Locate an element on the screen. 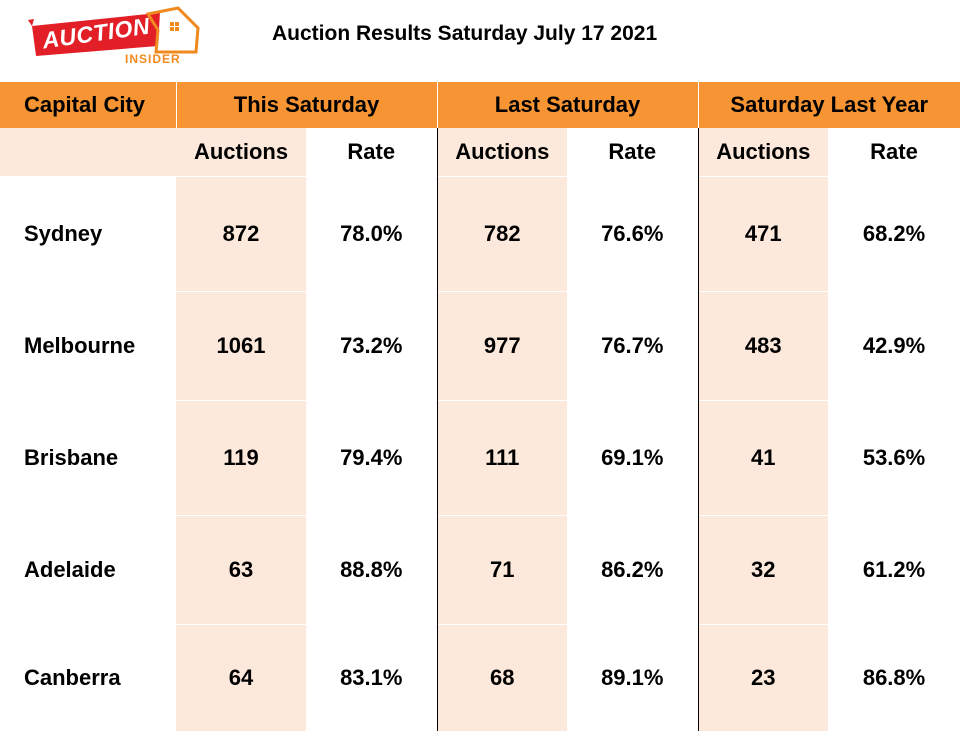  header-last-saturday: Last Saturday is located at coordinates (567, 105).